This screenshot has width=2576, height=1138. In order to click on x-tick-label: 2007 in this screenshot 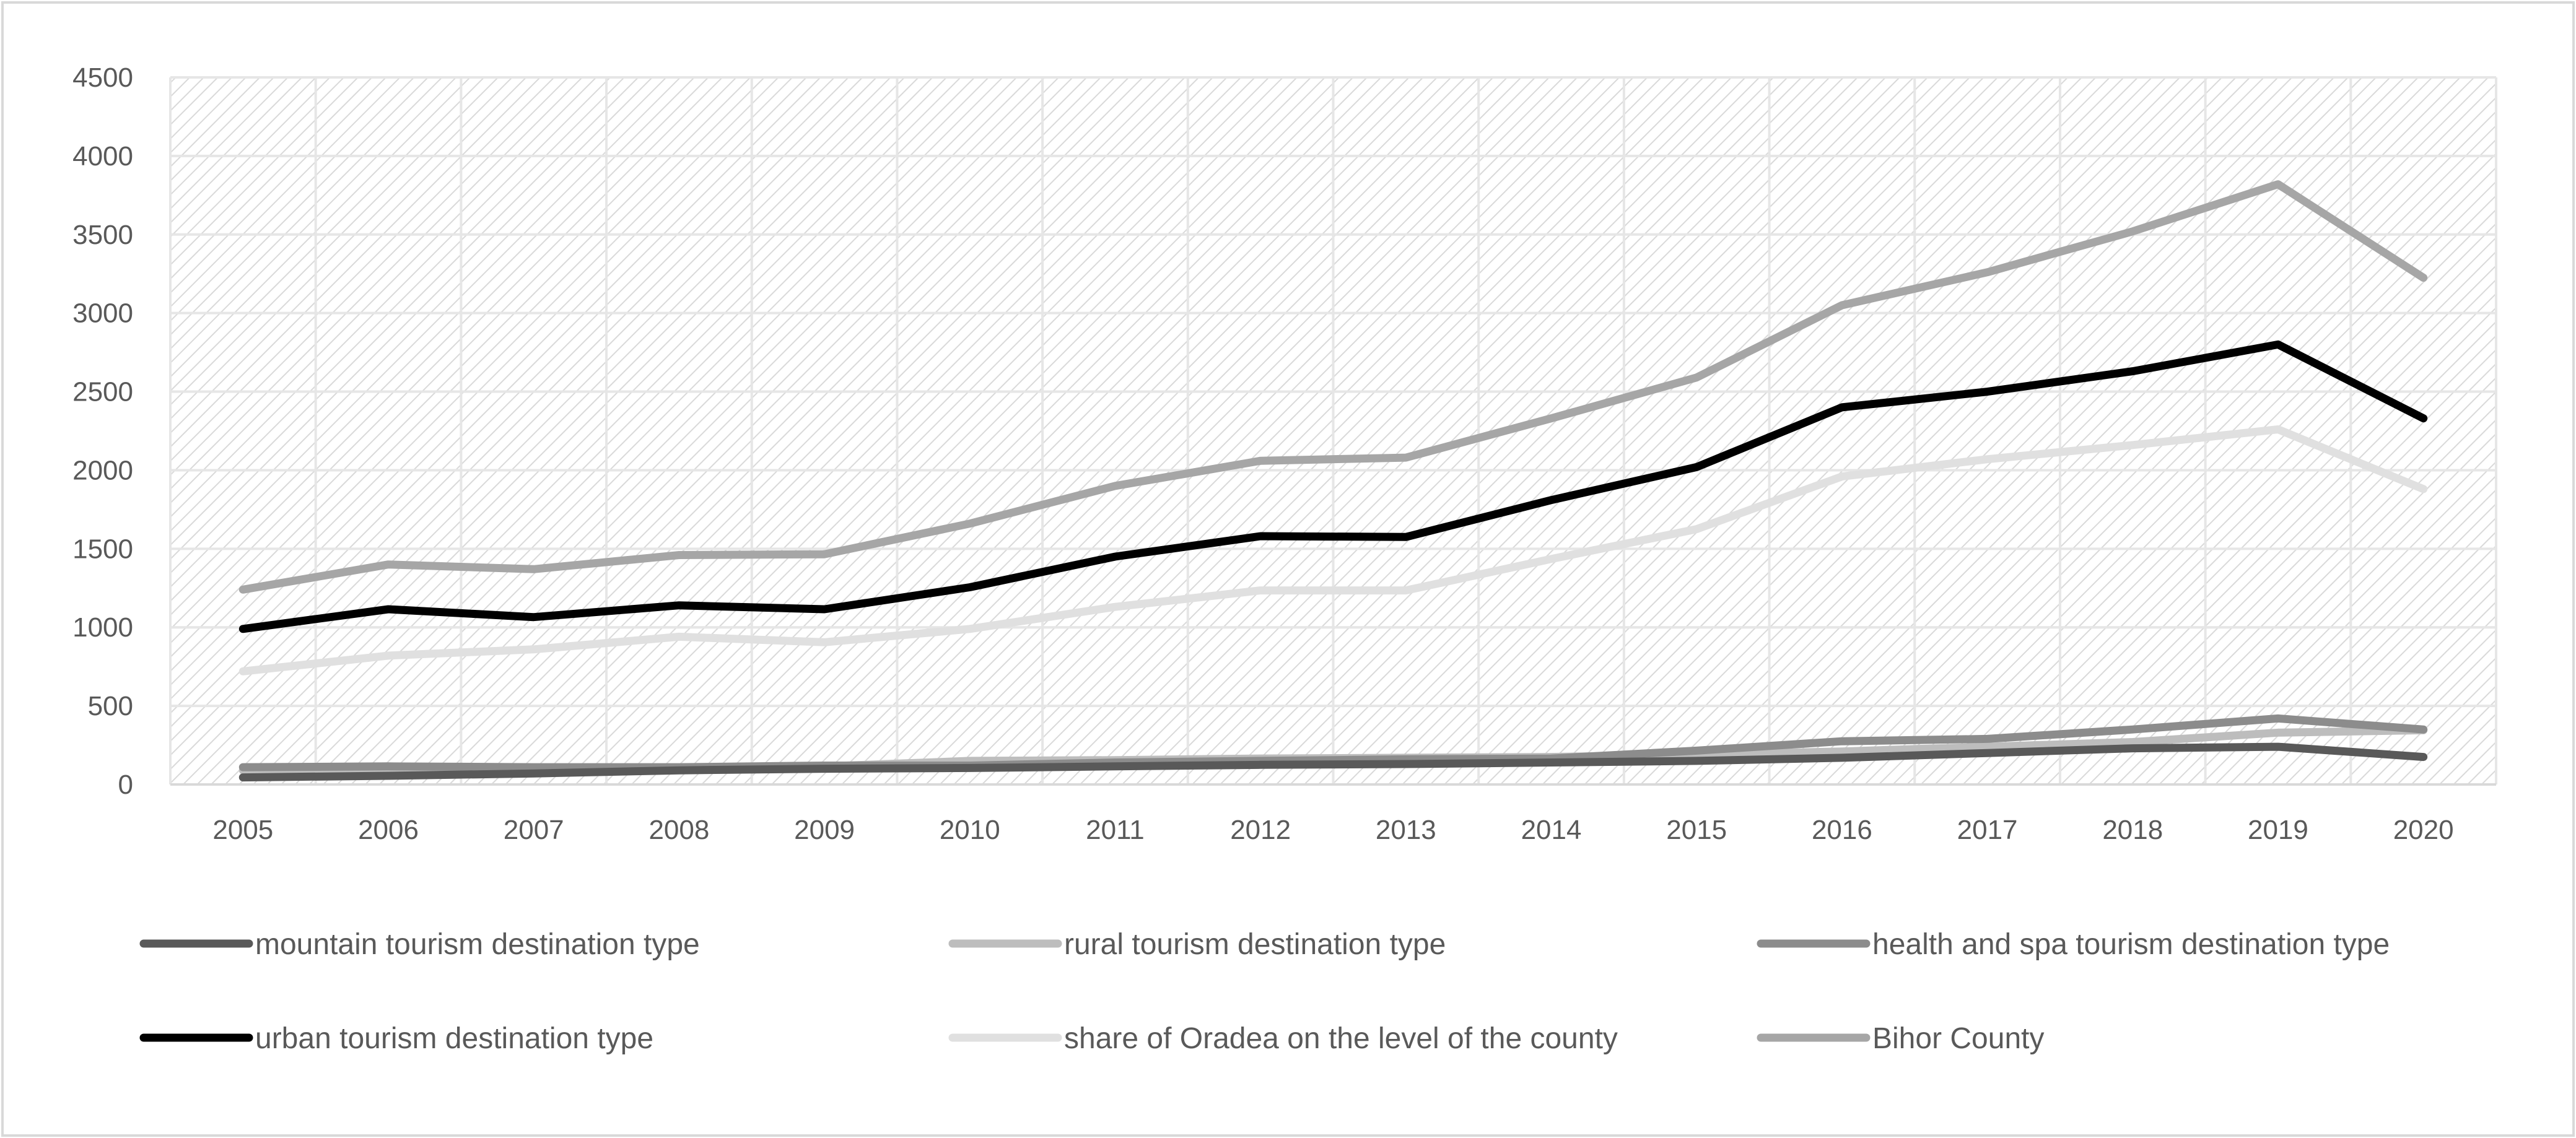, I will do `click(534, 830)`.